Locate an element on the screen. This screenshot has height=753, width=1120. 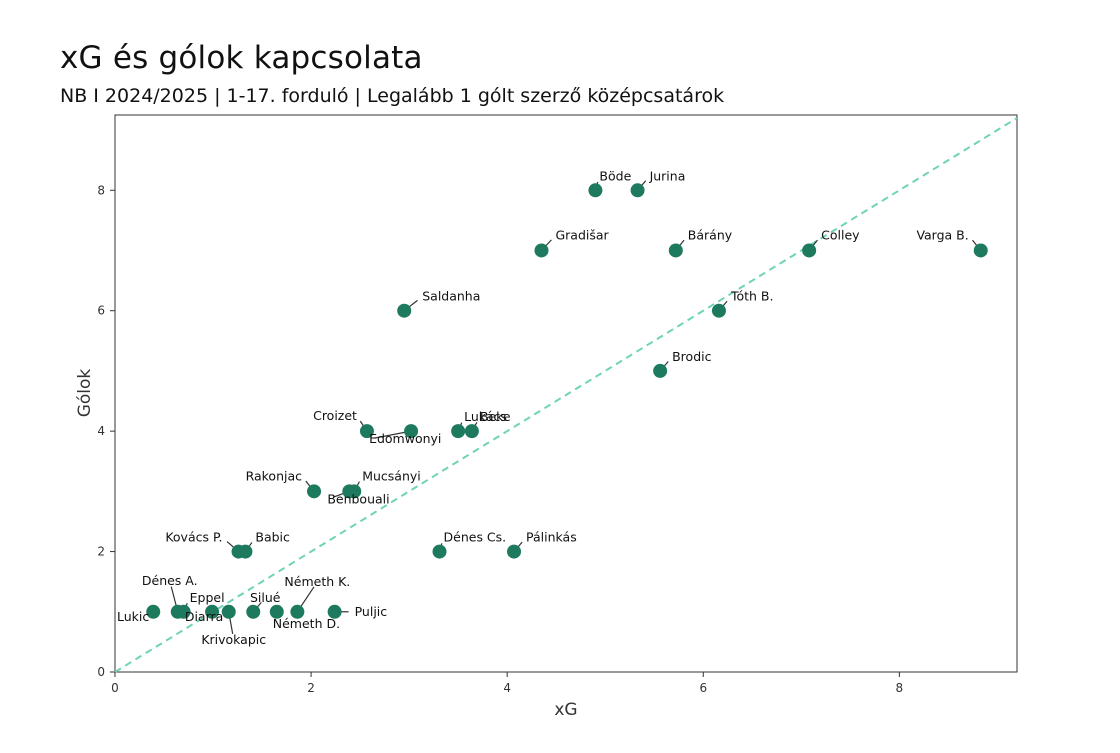
x-axis-ticks: 0 2 4 6 8 is located at coordinates (507, 683).